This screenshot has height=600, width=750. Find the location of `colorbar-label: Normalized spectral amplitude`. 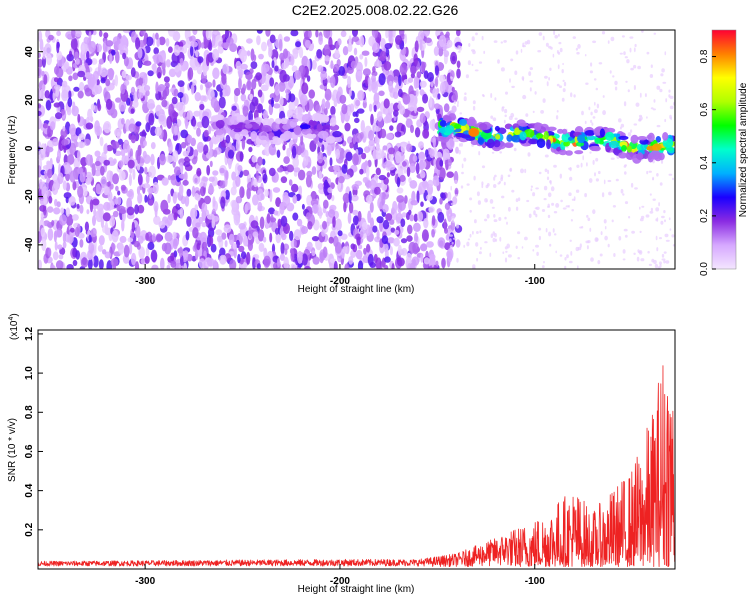

colorbar-label: Normalized spectral amplitude is located at coordinates (743, 149).